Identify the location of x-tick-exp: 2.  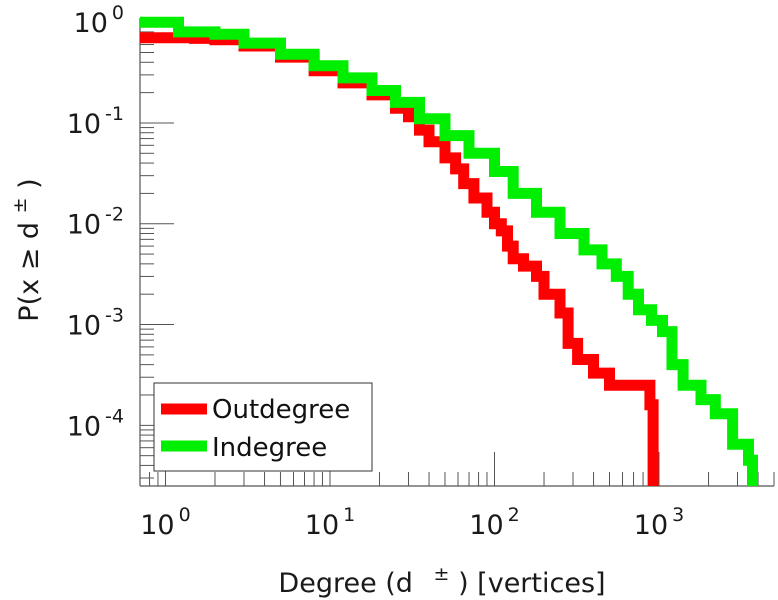
(514, 515).